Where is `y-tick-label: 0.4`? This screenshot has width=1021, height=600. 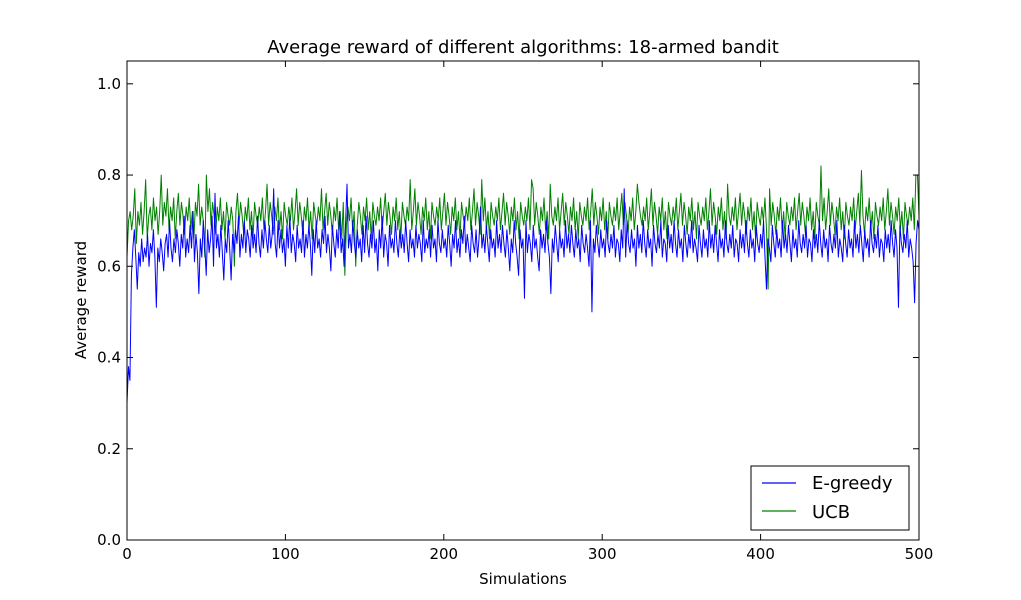
y-tick-label: 0.4 is located at coordinates (109, 358).